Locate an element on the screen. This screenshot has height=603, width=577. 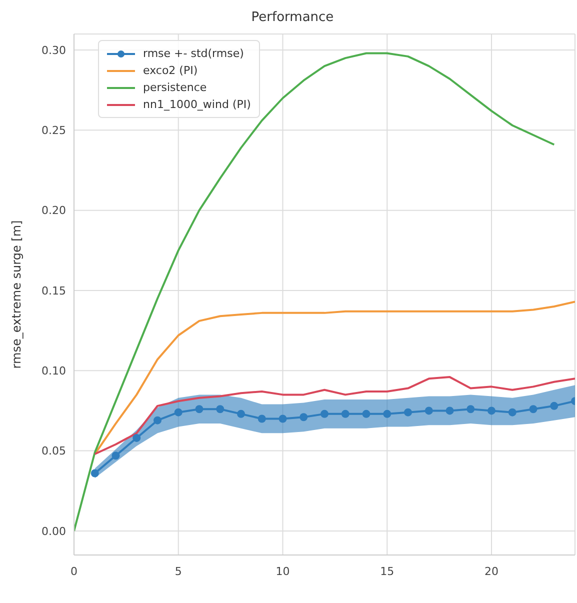
y-tick-label: 0.25 is located at coordinates (54, 131).